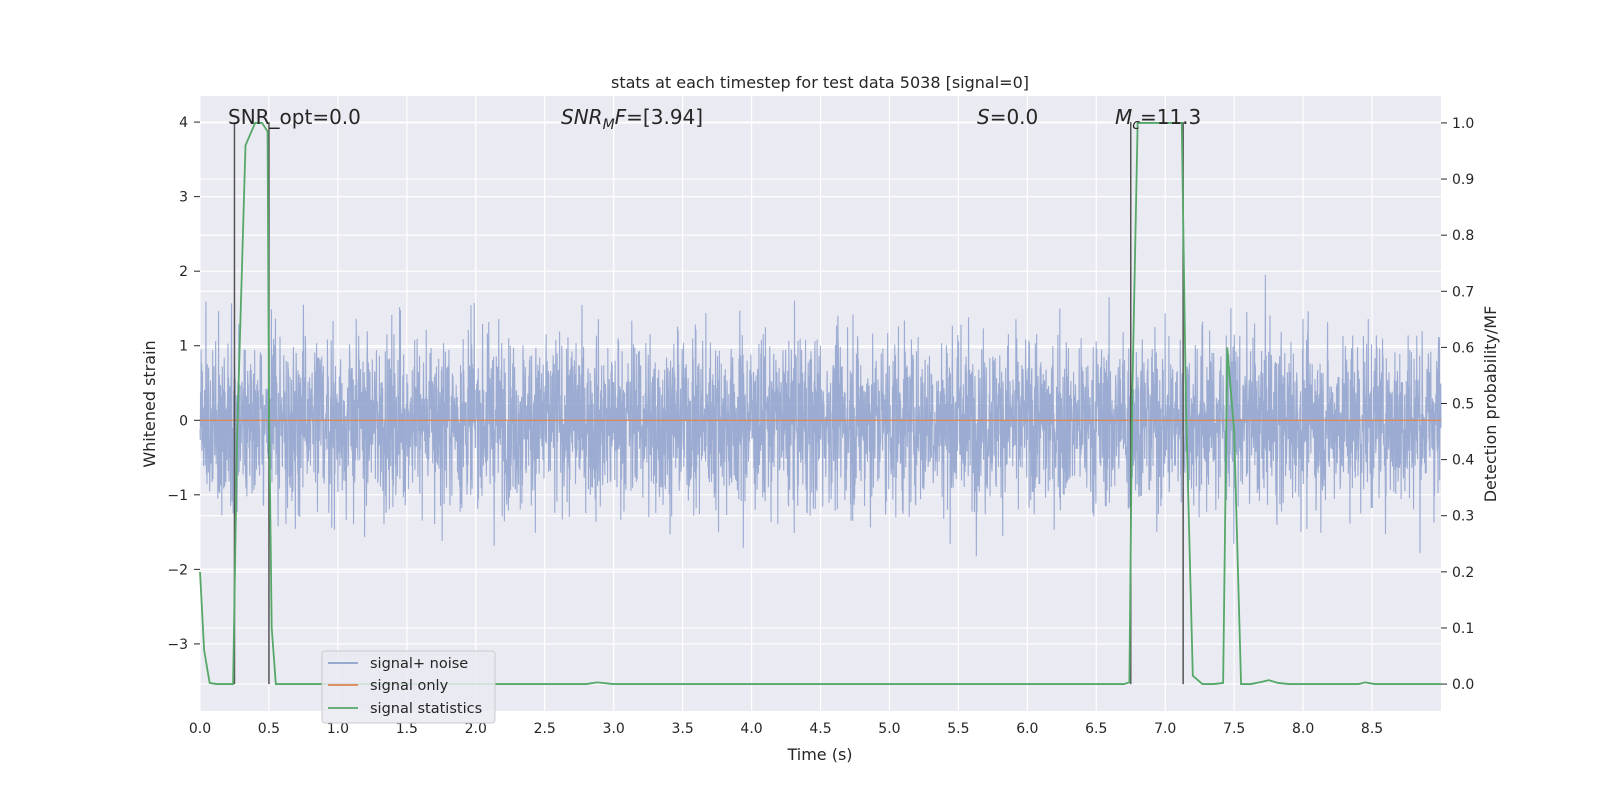 The image size is (1600, 800). I want to click on y-right-tick-label: 0.7, so click(1463, 292).